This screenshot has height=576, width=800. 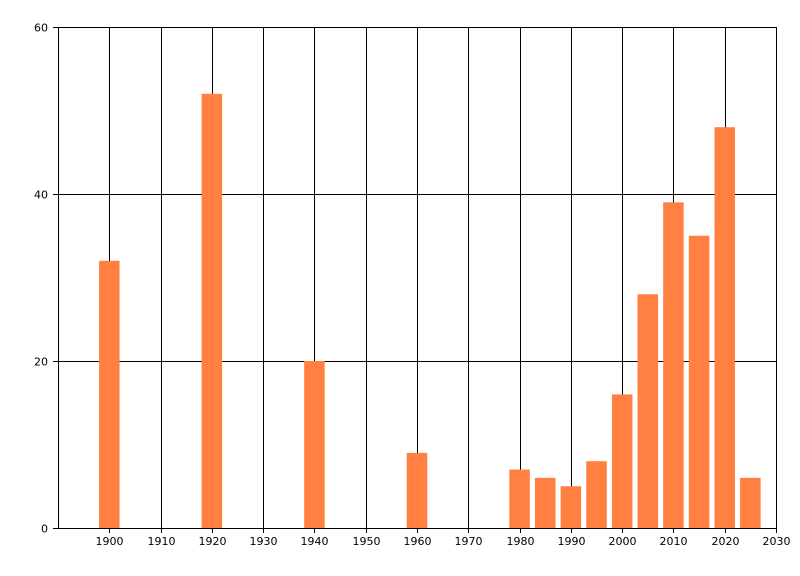 What do you see at coordinates (41, 28) in the screenshot?
I see `y-tick-label: 60` at bounding box center [41, 28].